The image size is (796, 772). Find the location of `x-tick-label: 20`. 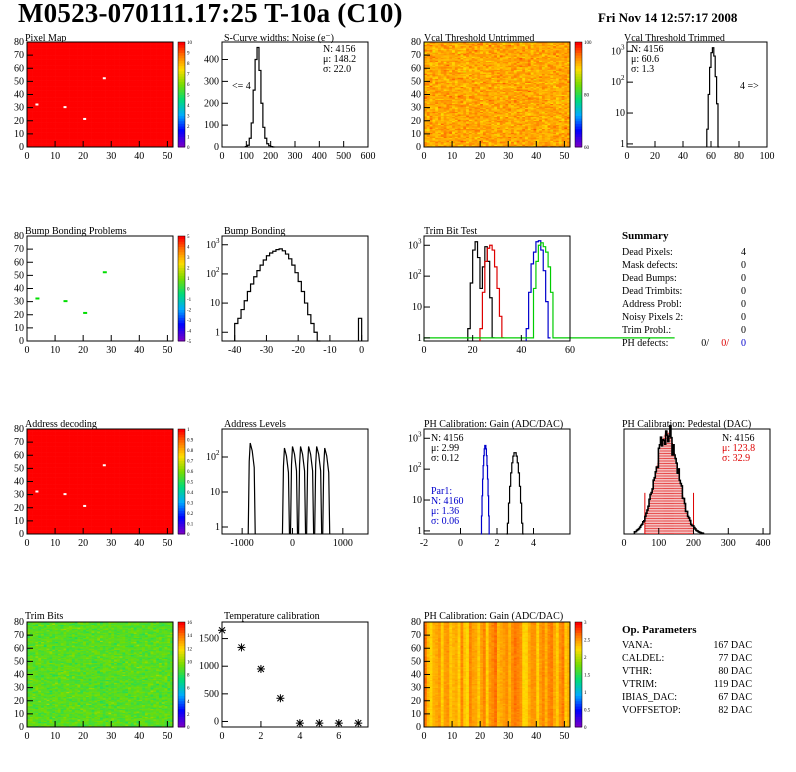

x-tick-label: 20 is located at coordinates (83, 156).